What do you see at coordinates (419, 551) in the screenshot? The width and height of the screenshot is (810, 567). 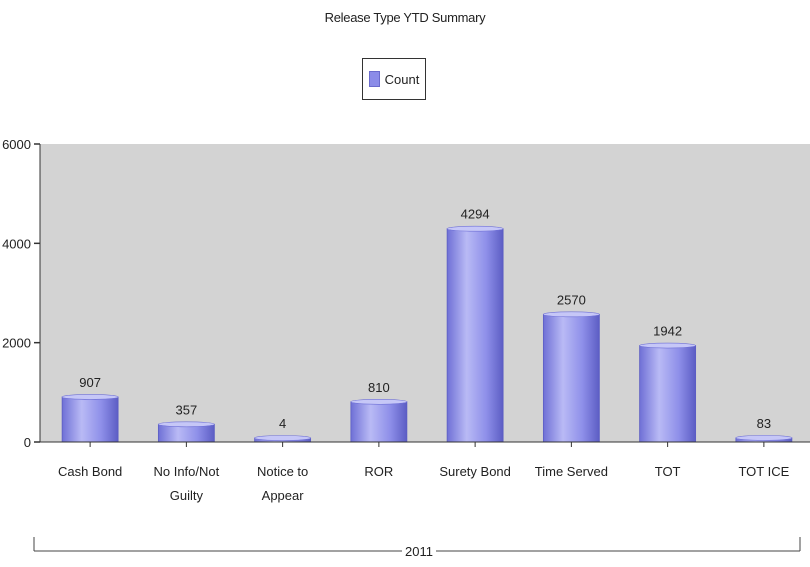 I see `group-label: 2011` at bounding box center [419, 551].